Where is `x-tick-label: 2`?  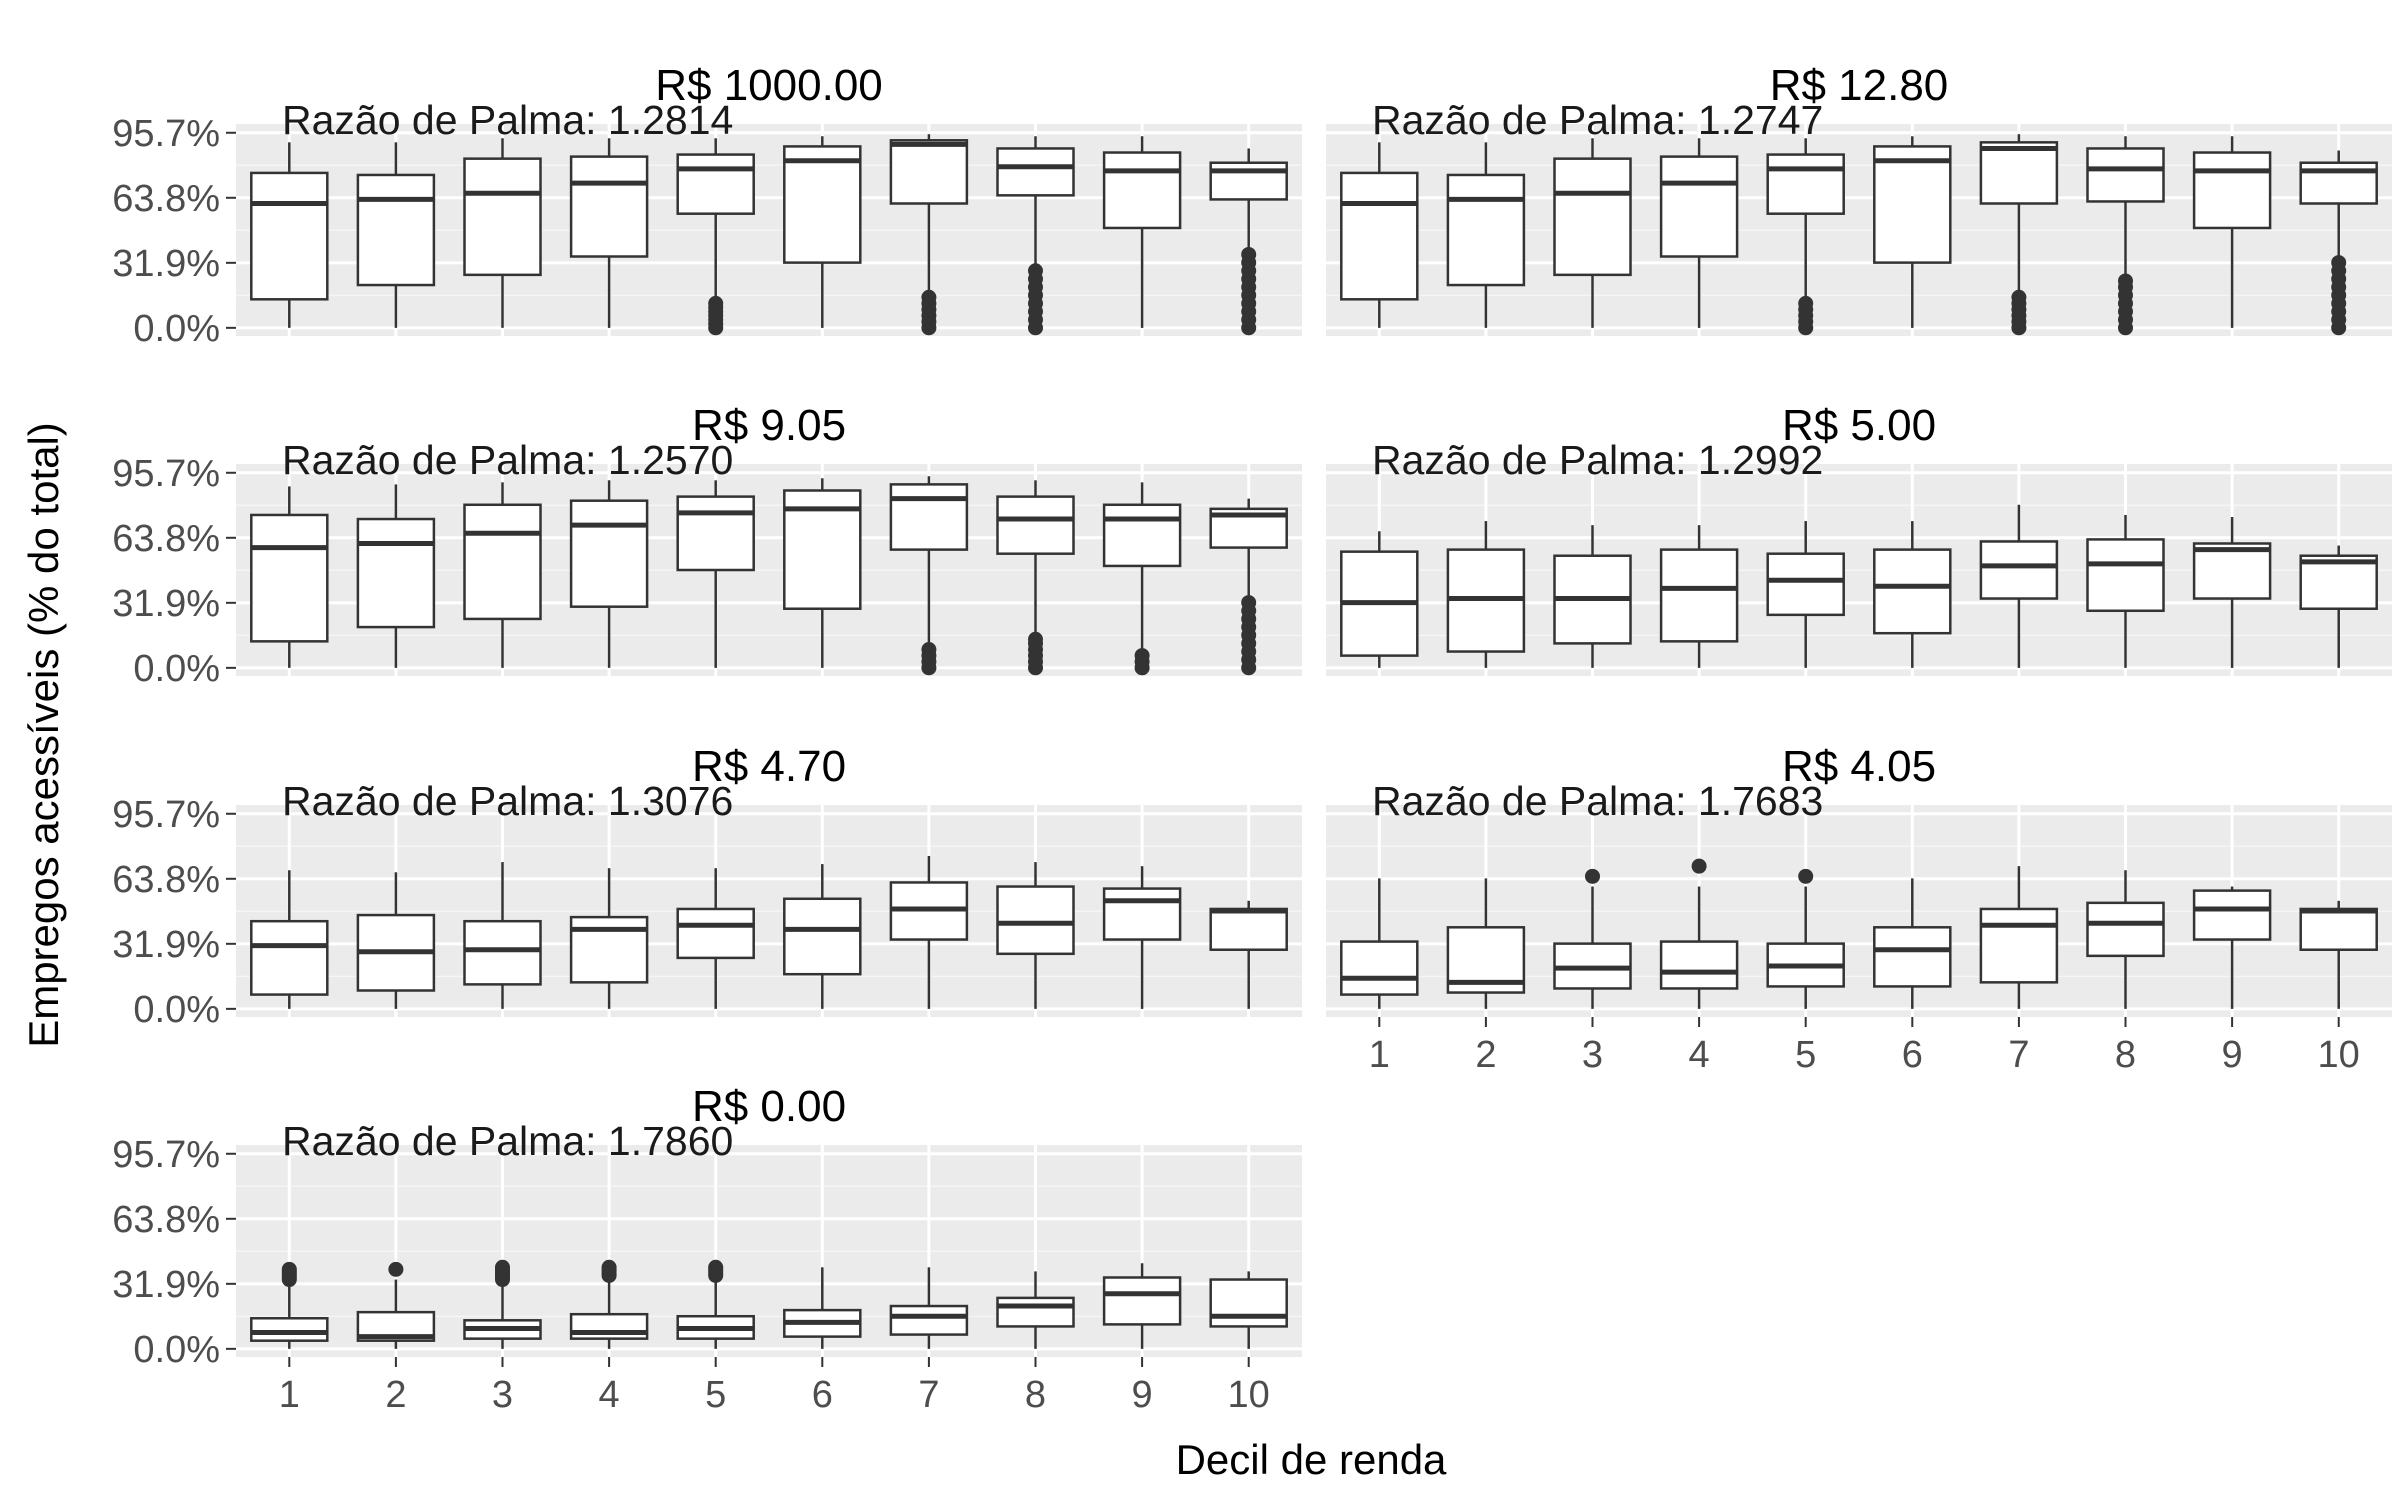
x-tick-label: 2 is located at coordinates (1485, 1055).